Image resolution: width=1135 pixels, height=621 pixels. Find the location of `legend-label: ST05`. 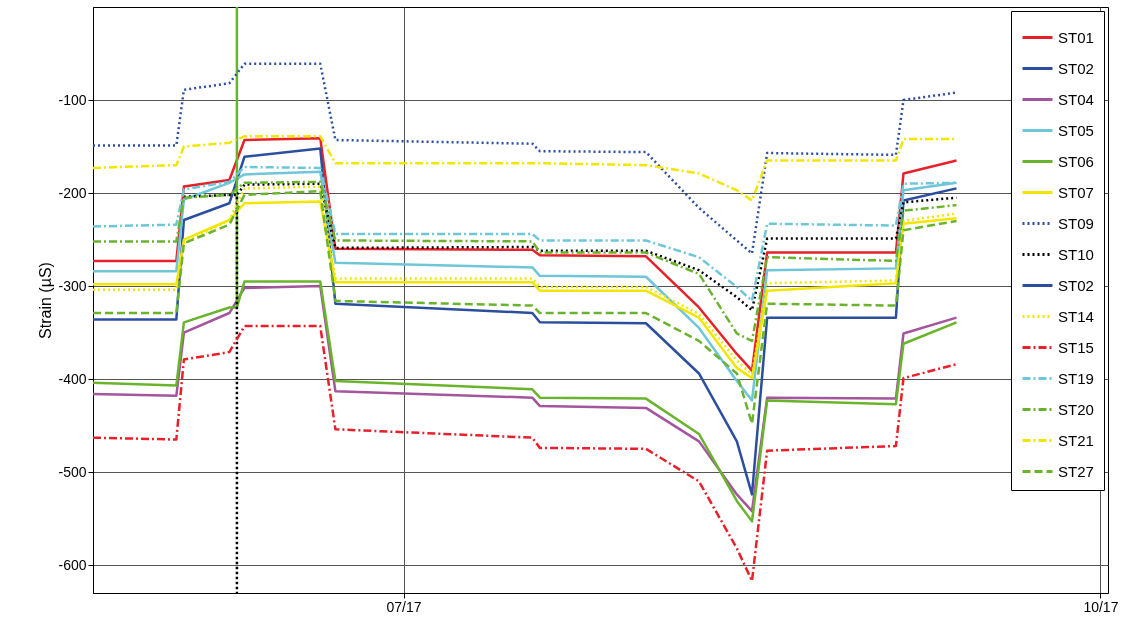

legend-label: ST05 is located at coordinates (1076, 130).